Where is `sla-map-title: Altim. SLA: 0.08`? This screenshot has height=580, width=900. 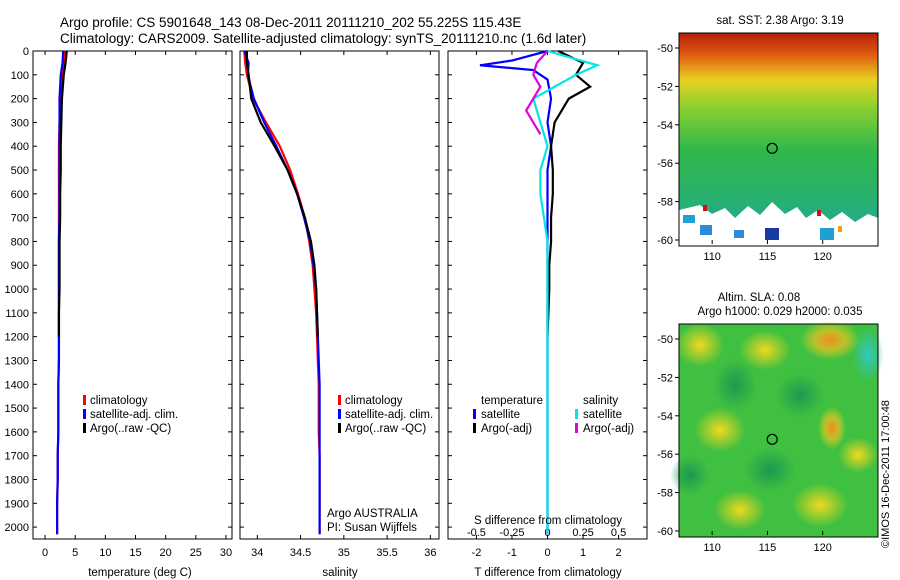
sla-map-title: Altim. SLA: 0.08 is located at coordinates (759, 298).